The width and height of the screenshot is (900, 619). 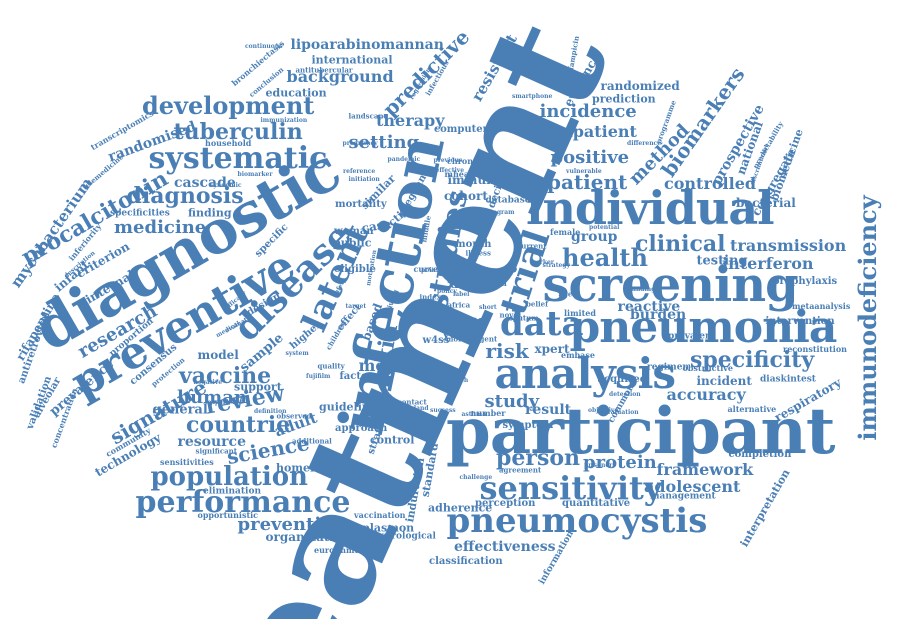 What do you see at coordinates (355, 269) in the screenshot?
I see `word: eligible` at bounding box center [355, 269].